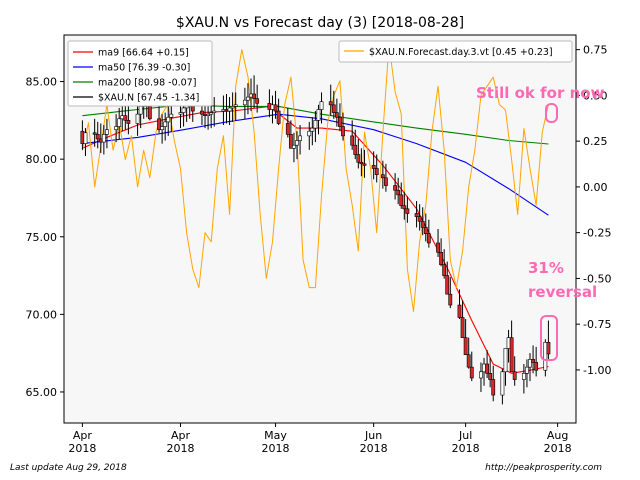 The image size is (640, 480). What do you see at coordinates (461, 52) in the screenshot?
I see `legend-right-label: $XAU.N.Forecast.day.3.vt [0.45 +0.23]` at bounding box center [461, 52].